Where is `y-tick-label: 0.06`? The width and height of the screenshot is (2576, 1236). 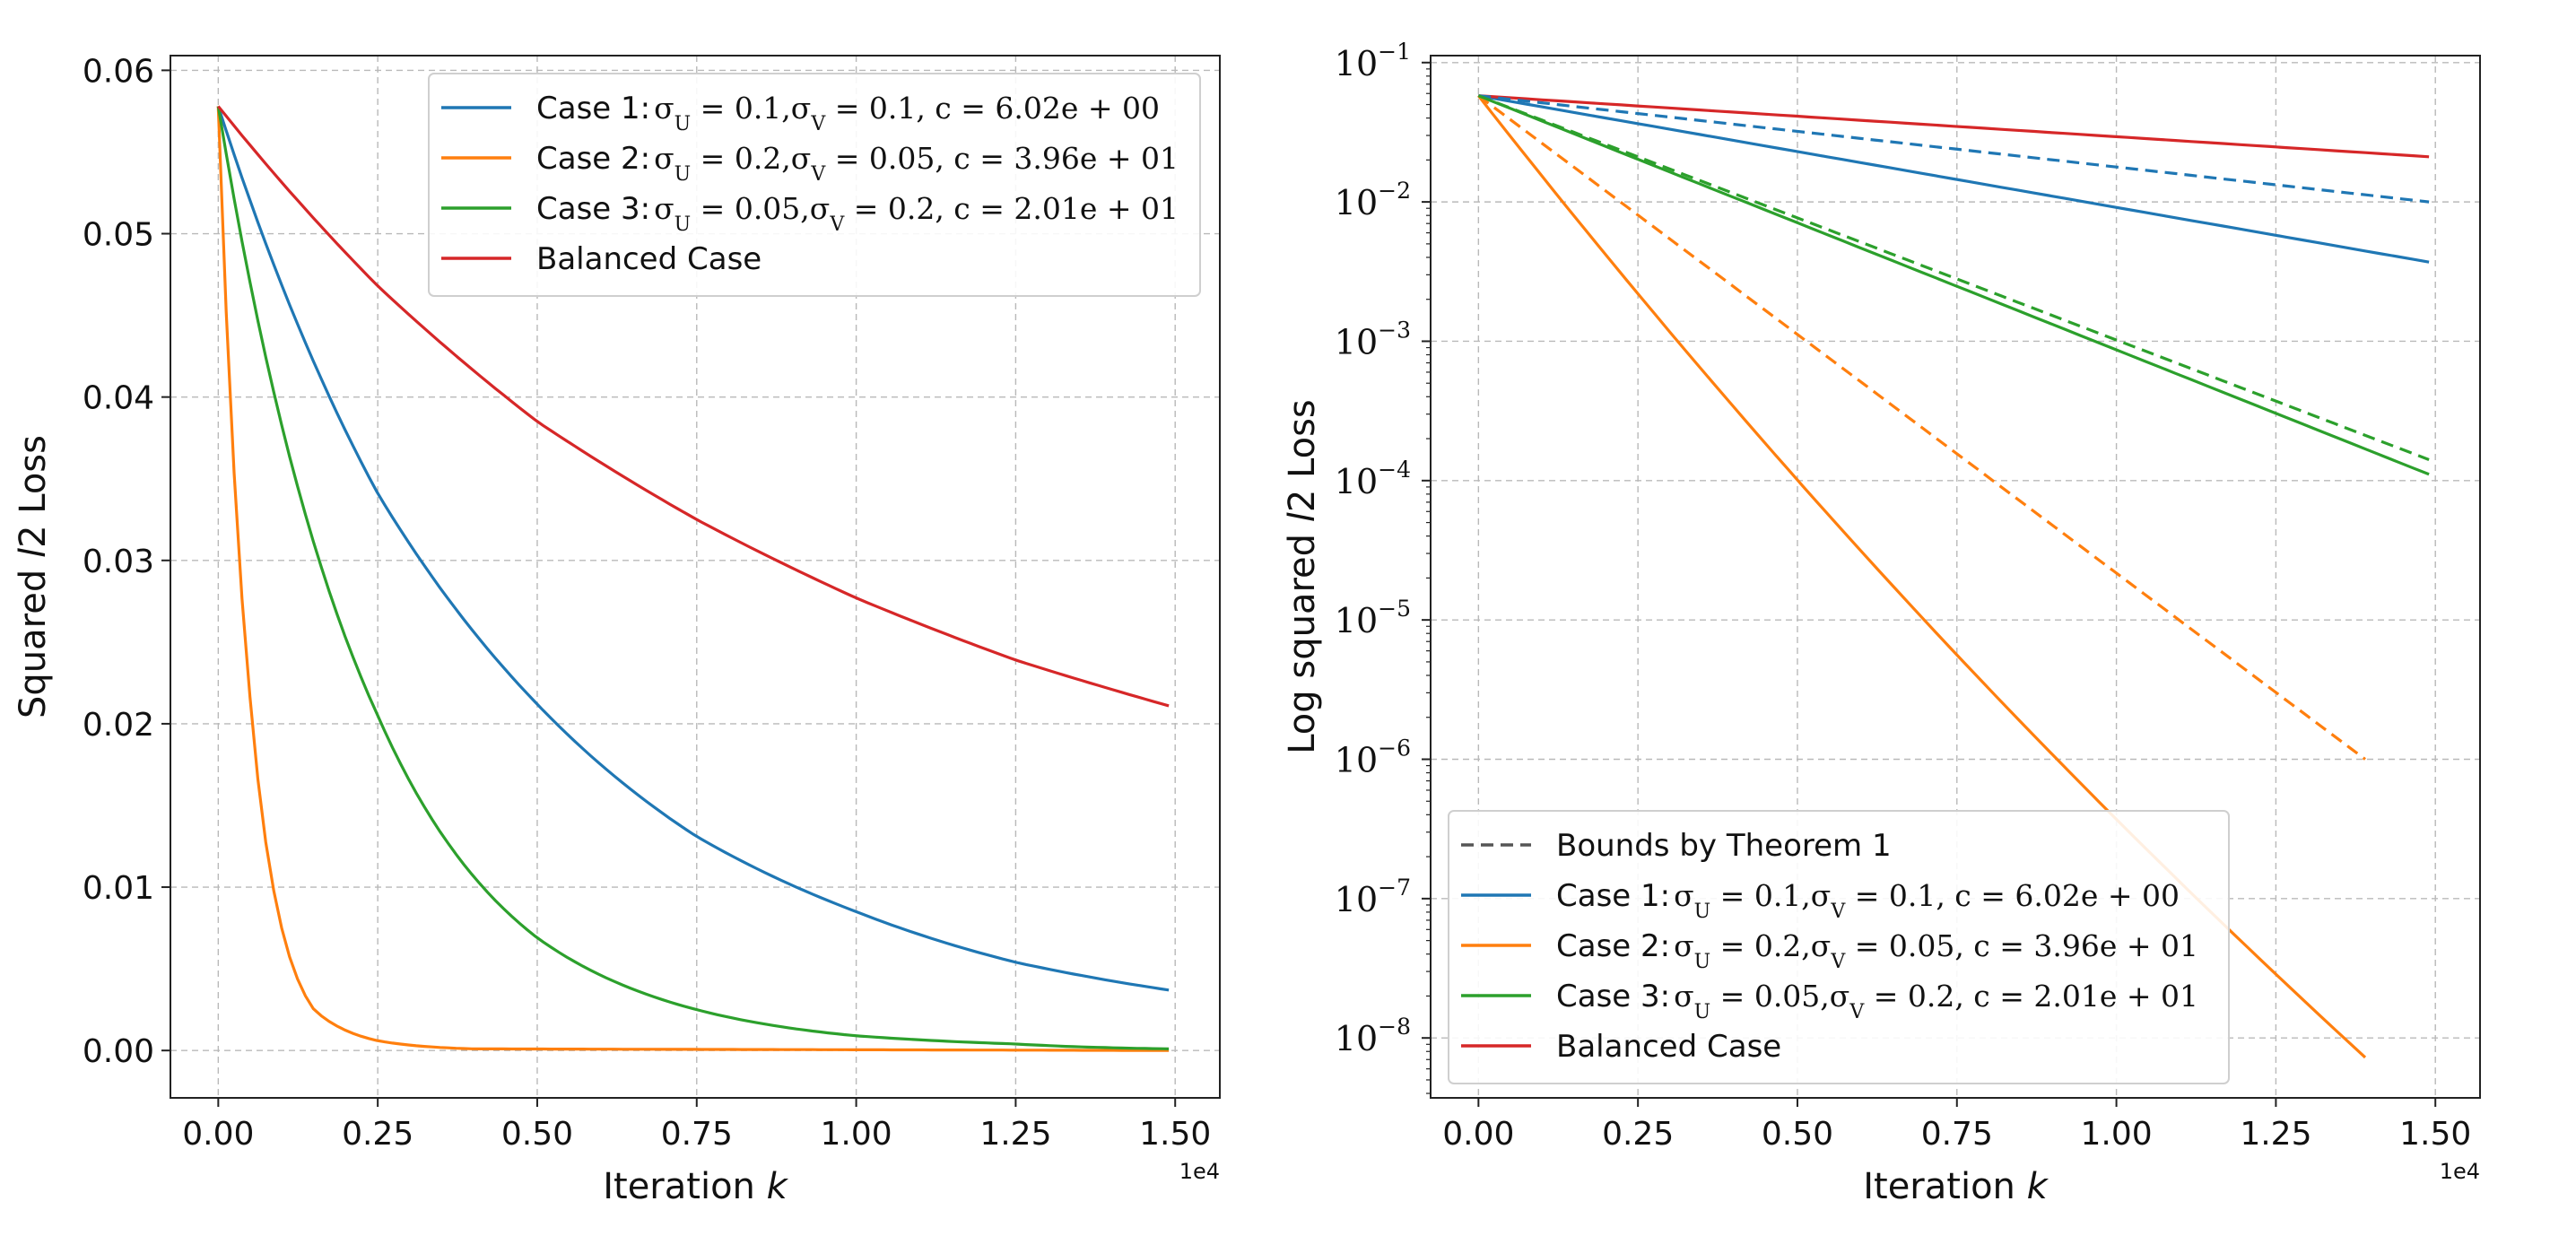
y-tick-label: 0.06 is located at coordinates (118, 71).